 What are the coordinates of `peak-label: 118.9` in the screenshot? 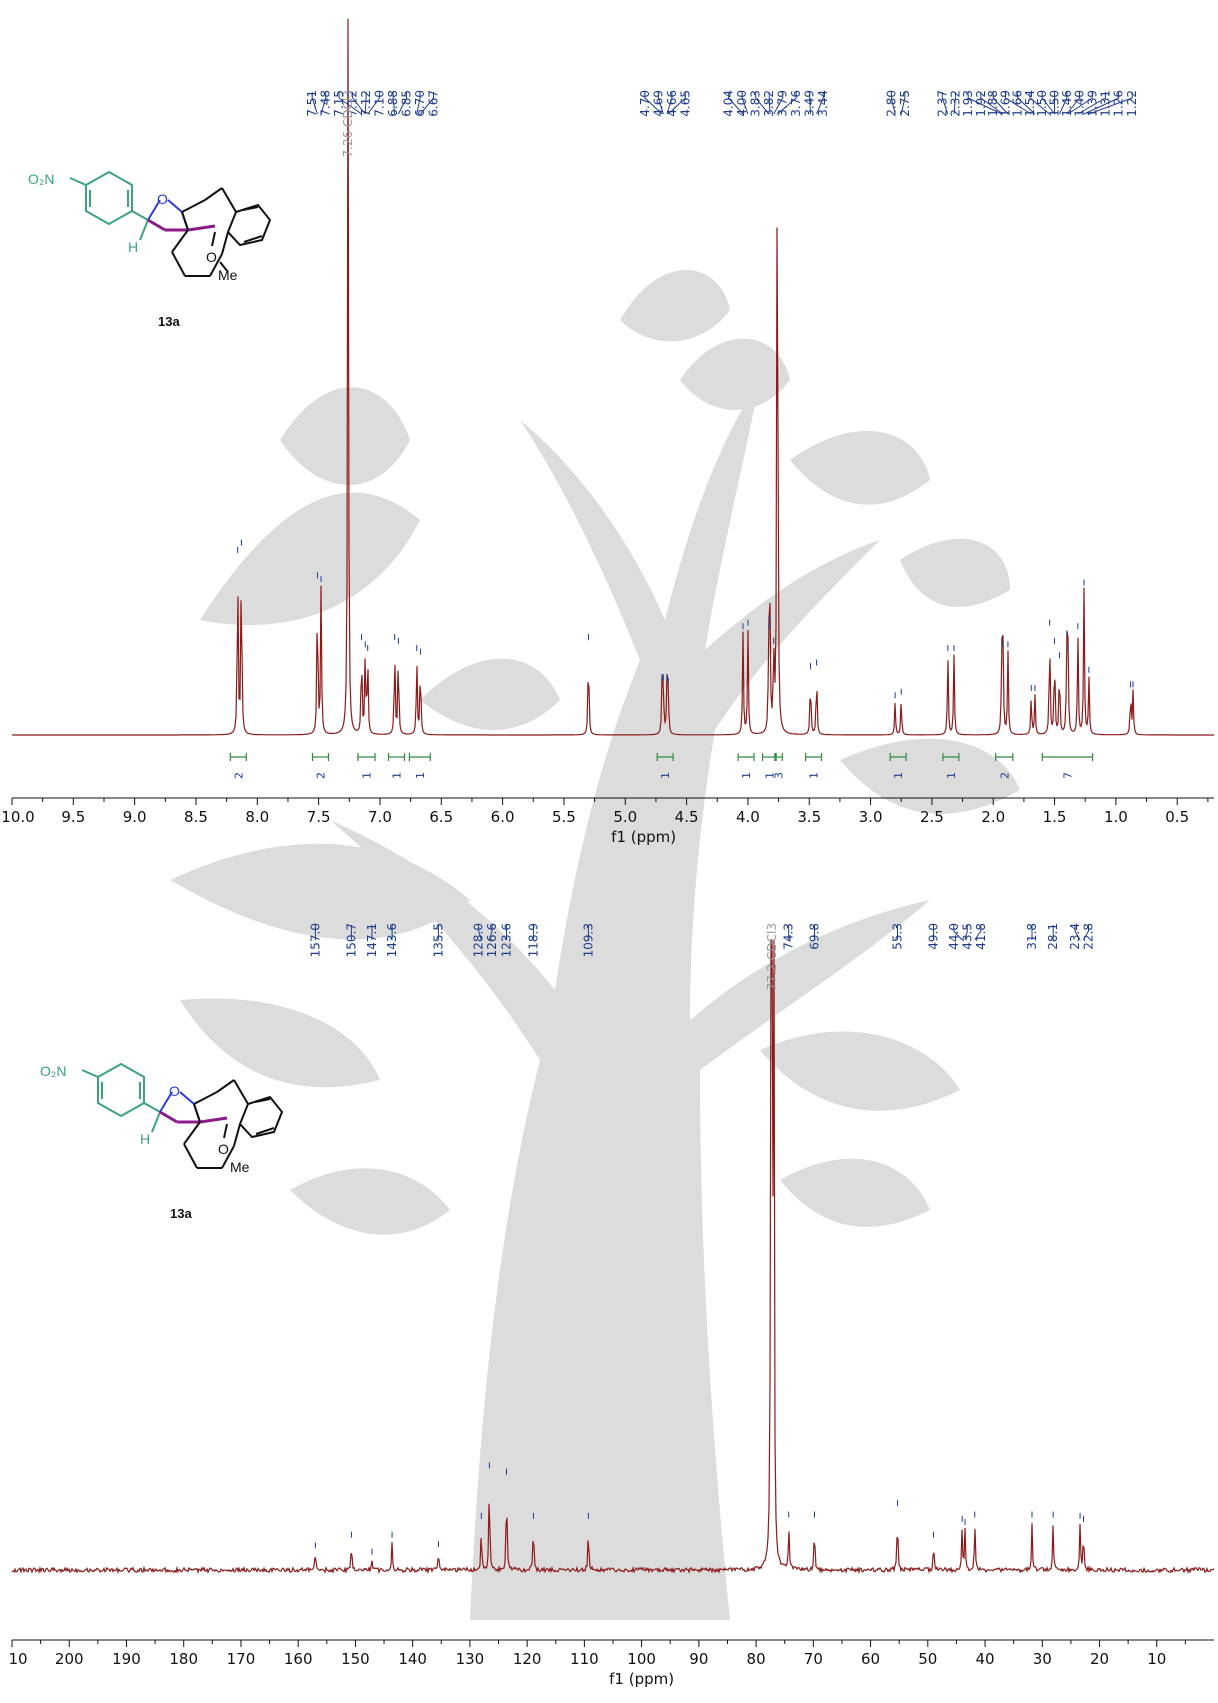 It's located at (533, 940).